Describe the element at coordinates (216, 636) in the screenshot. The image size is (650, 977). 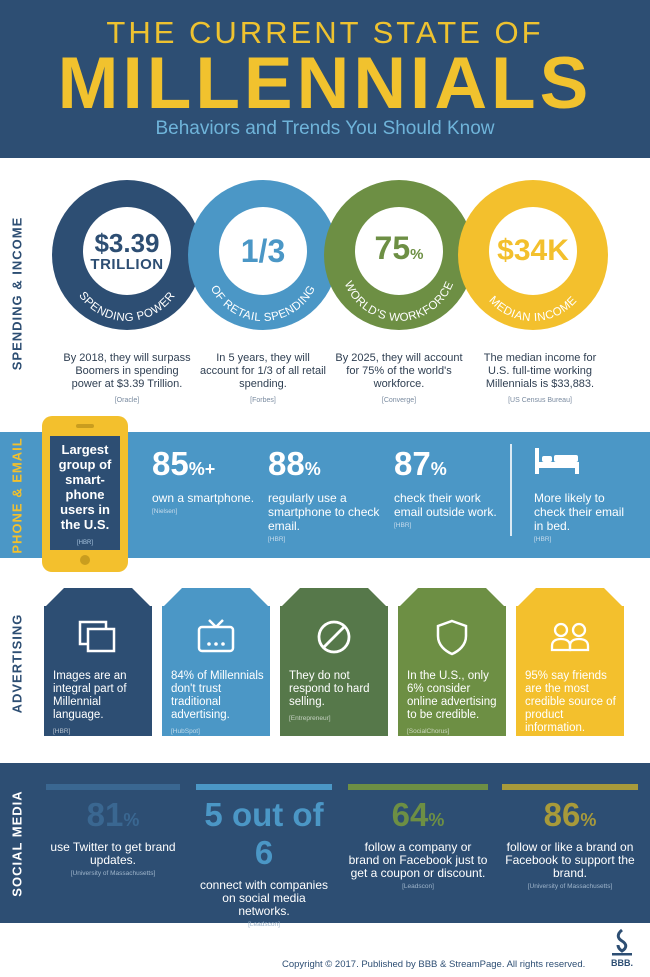
I see `tv-icon` at that location.